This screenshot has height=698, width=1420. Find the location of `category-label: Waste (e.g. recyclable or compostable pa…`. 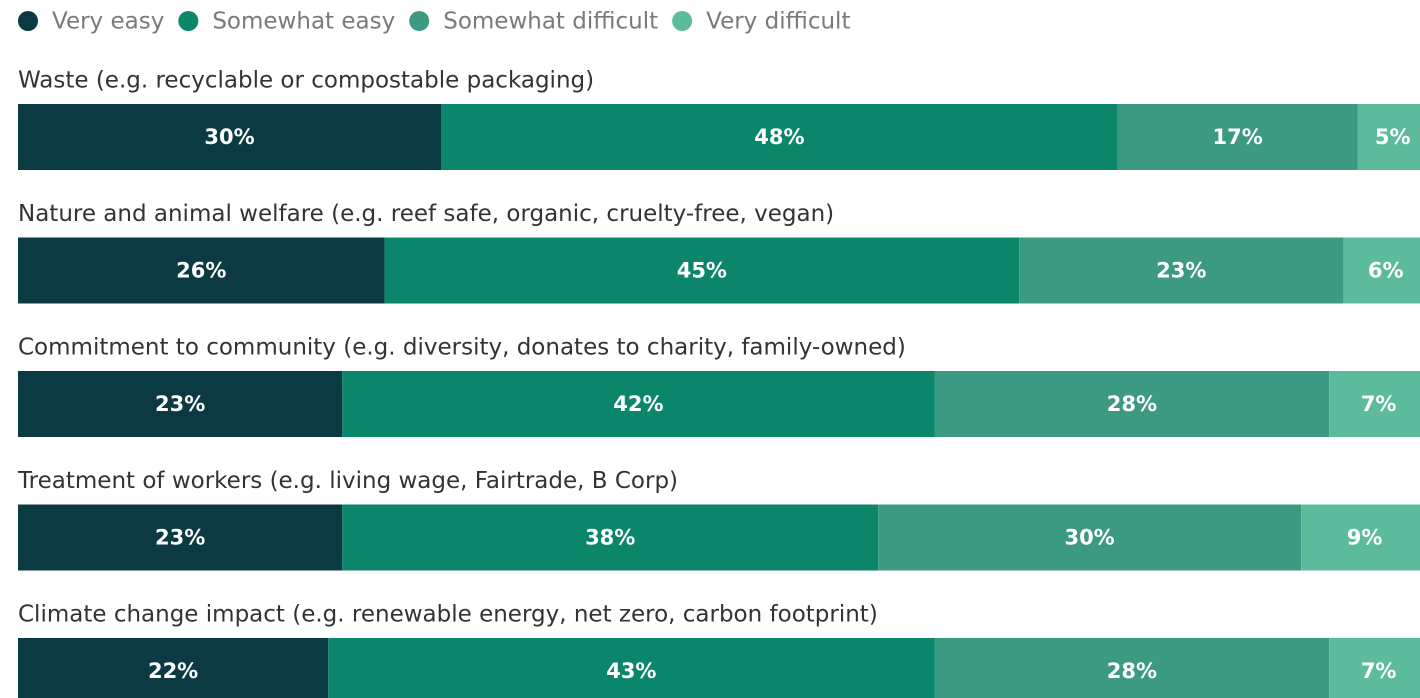

category-label: Waste (e.g. recyclable or compostable pa… is located at coordinates (306, 81).